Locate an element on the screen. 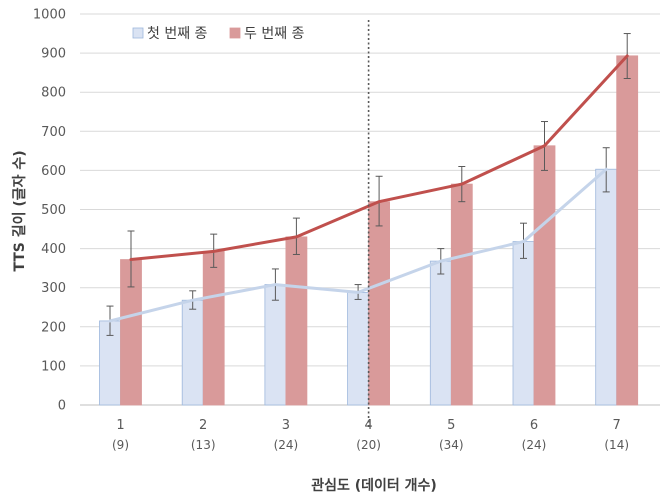 Image resolution: width=665 pixels, height=502 pixels. x-tick-label: 7 is located at coordinates (617, 425).